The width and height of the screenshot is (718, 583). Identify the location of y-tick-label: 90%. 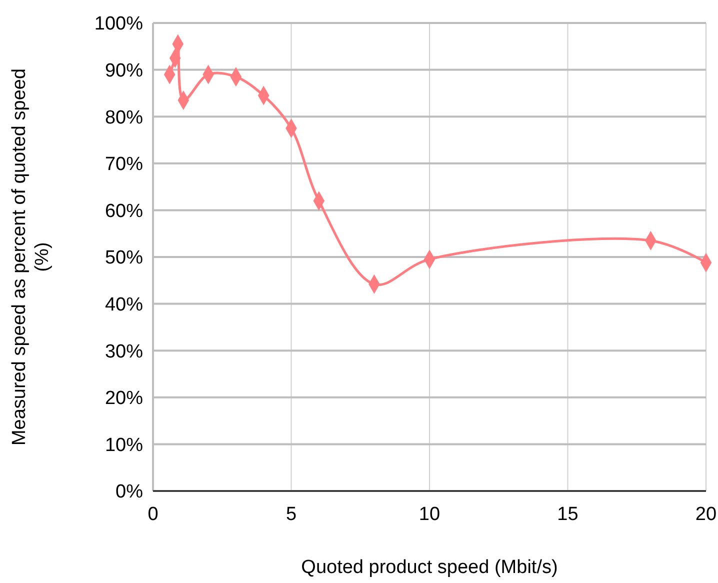
(124, 71).